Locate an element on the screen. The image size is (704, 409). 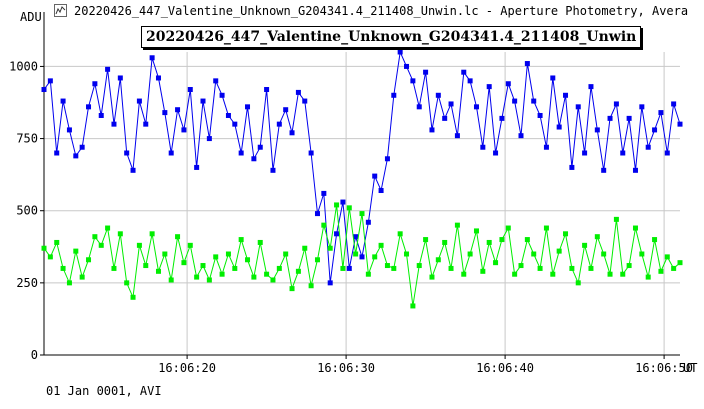
chart-app-icon is located at coordinates (60, 10).